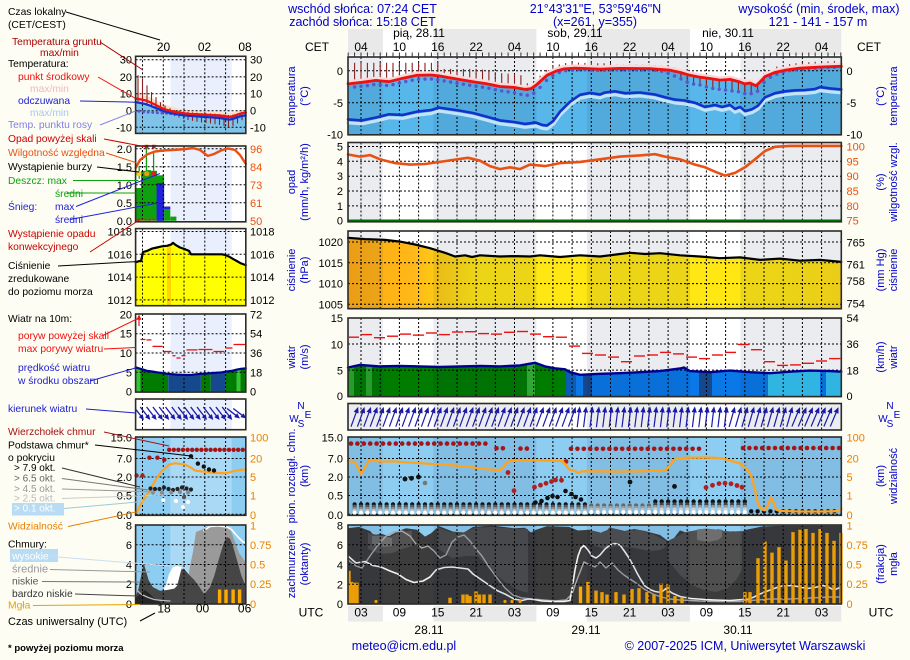 This screenshot has width=910, height=660. I want to click on svg-text: wiatr, so click(292, 357).